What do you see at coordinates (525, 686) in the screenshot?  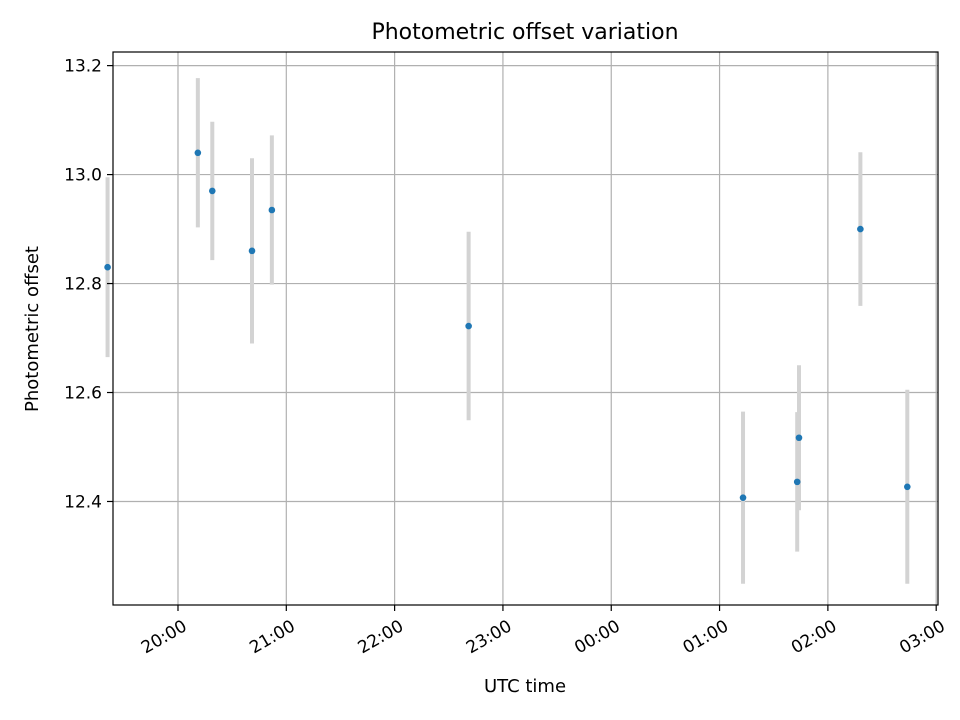 I see `x-axis-label: UTC time` at bounding box center [525, 686].